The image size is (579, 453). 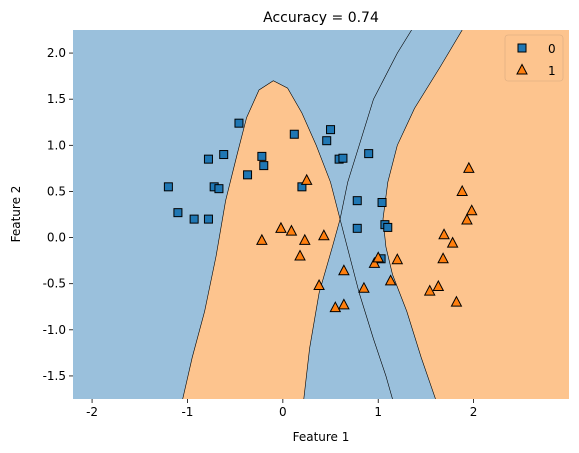 I want to click on x-tick-label: -2, so click(x=92, y=412).